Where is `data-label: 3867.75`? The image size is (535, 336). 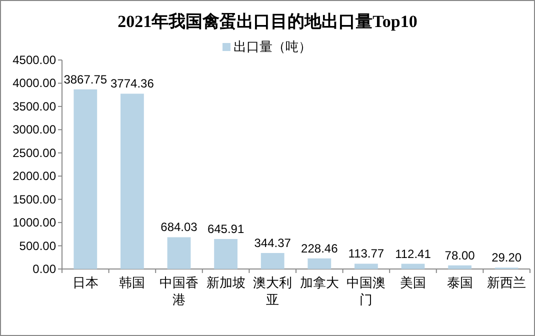 data-label: 3867.75 is located at coordinates (86, 79).